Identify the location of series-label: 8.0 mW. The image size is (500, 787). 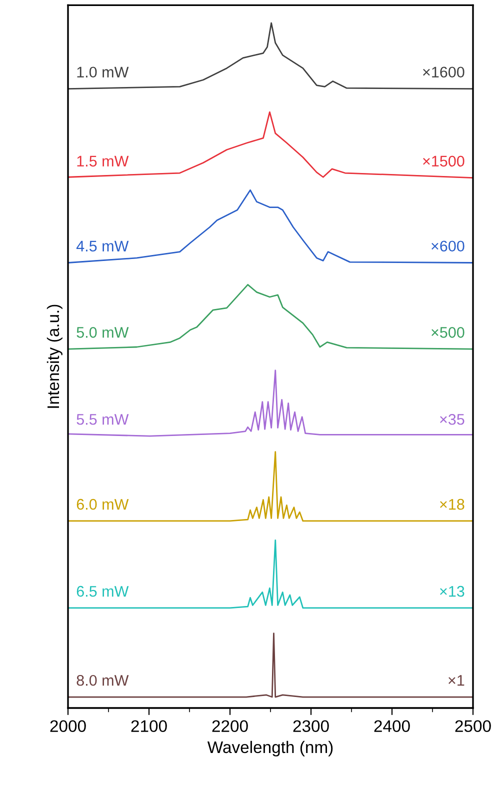
(102, 680).